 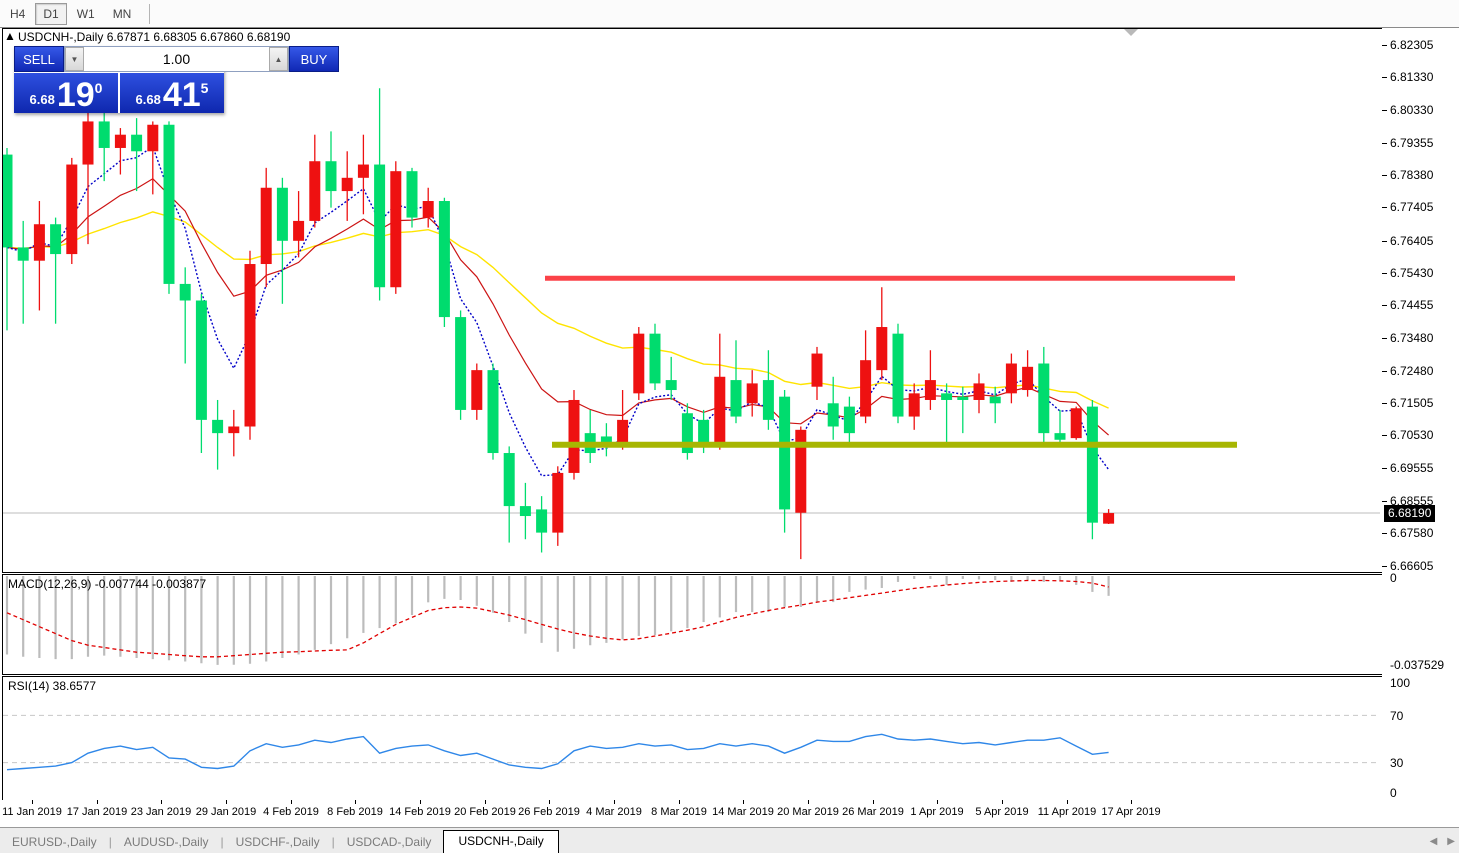 I want to click on chart-tab-usdcnh: USDCNH-,Daily, so click(x=501, y=841).